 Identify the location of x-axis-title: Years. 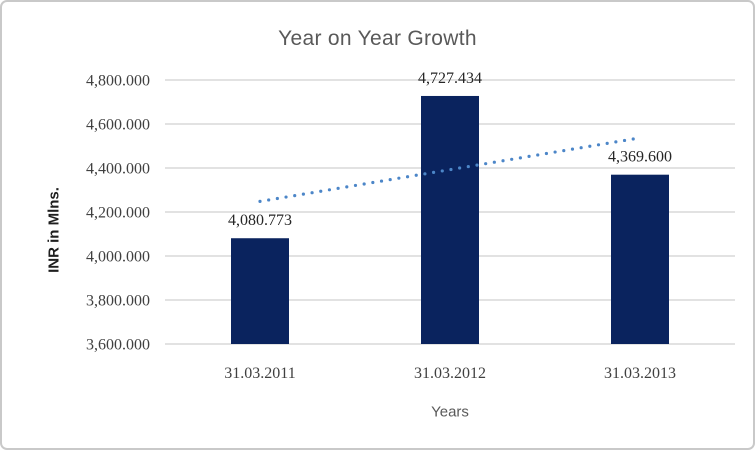
(450, 412).